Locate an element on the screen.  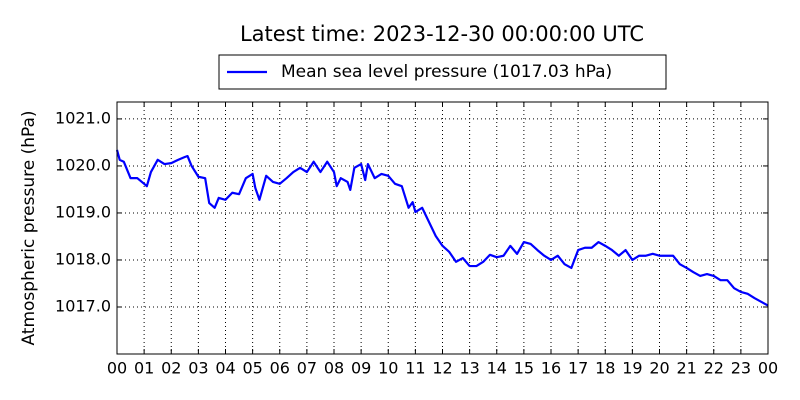
x-tick-label: 22 is located at coordinates (714, 368).